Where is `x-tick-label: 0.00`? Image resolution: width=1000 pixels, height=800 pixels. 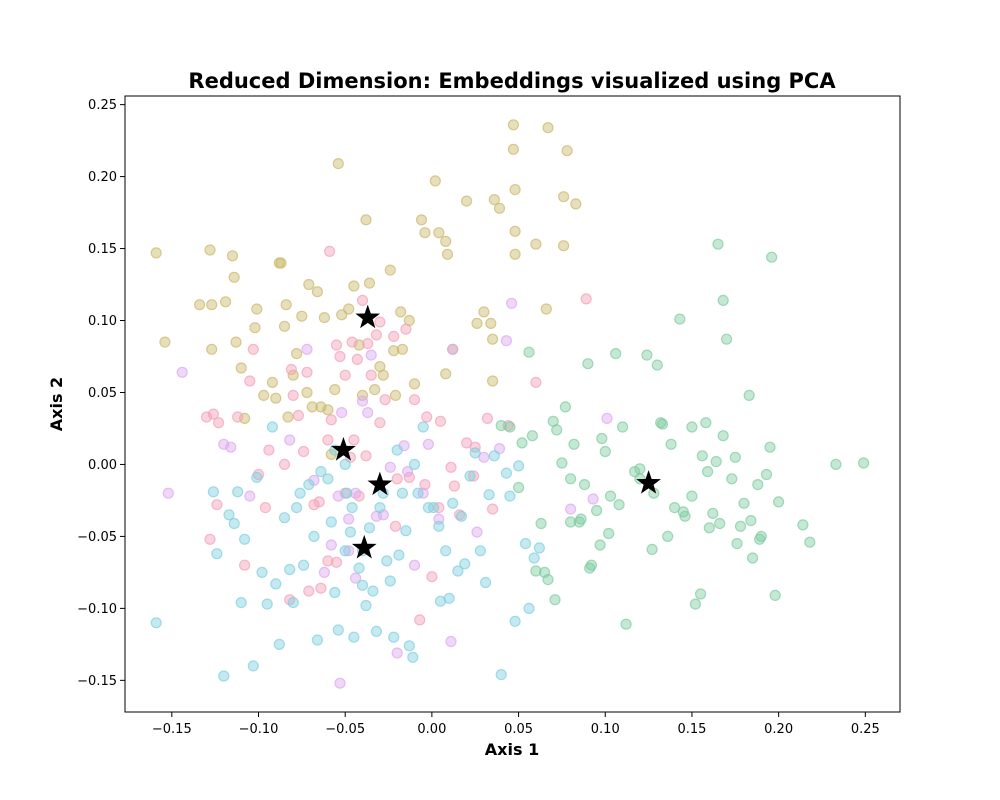
x-tick-label: 0.00 is located at coordinates (431, 729).